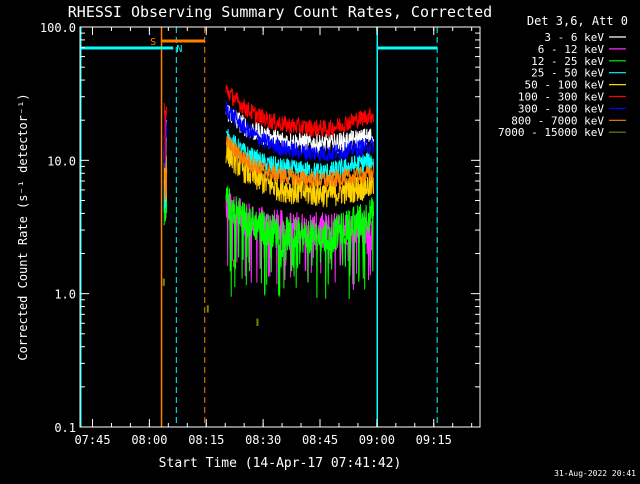 The width and height of the screenshot is (640, 484). I want to click on legend-label-8: 800 - 7000 keV, so click(557, 120).